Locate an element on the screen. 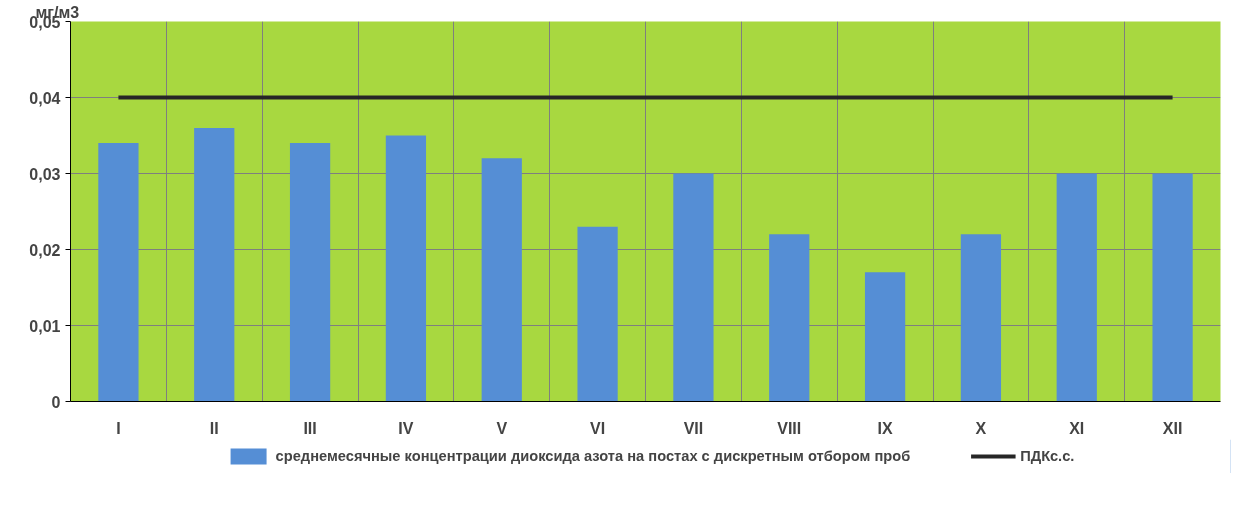 Image resolution: width=1246 pixels, height=507 pixels. x-tick-label: III is located at coordinates (310, 428).